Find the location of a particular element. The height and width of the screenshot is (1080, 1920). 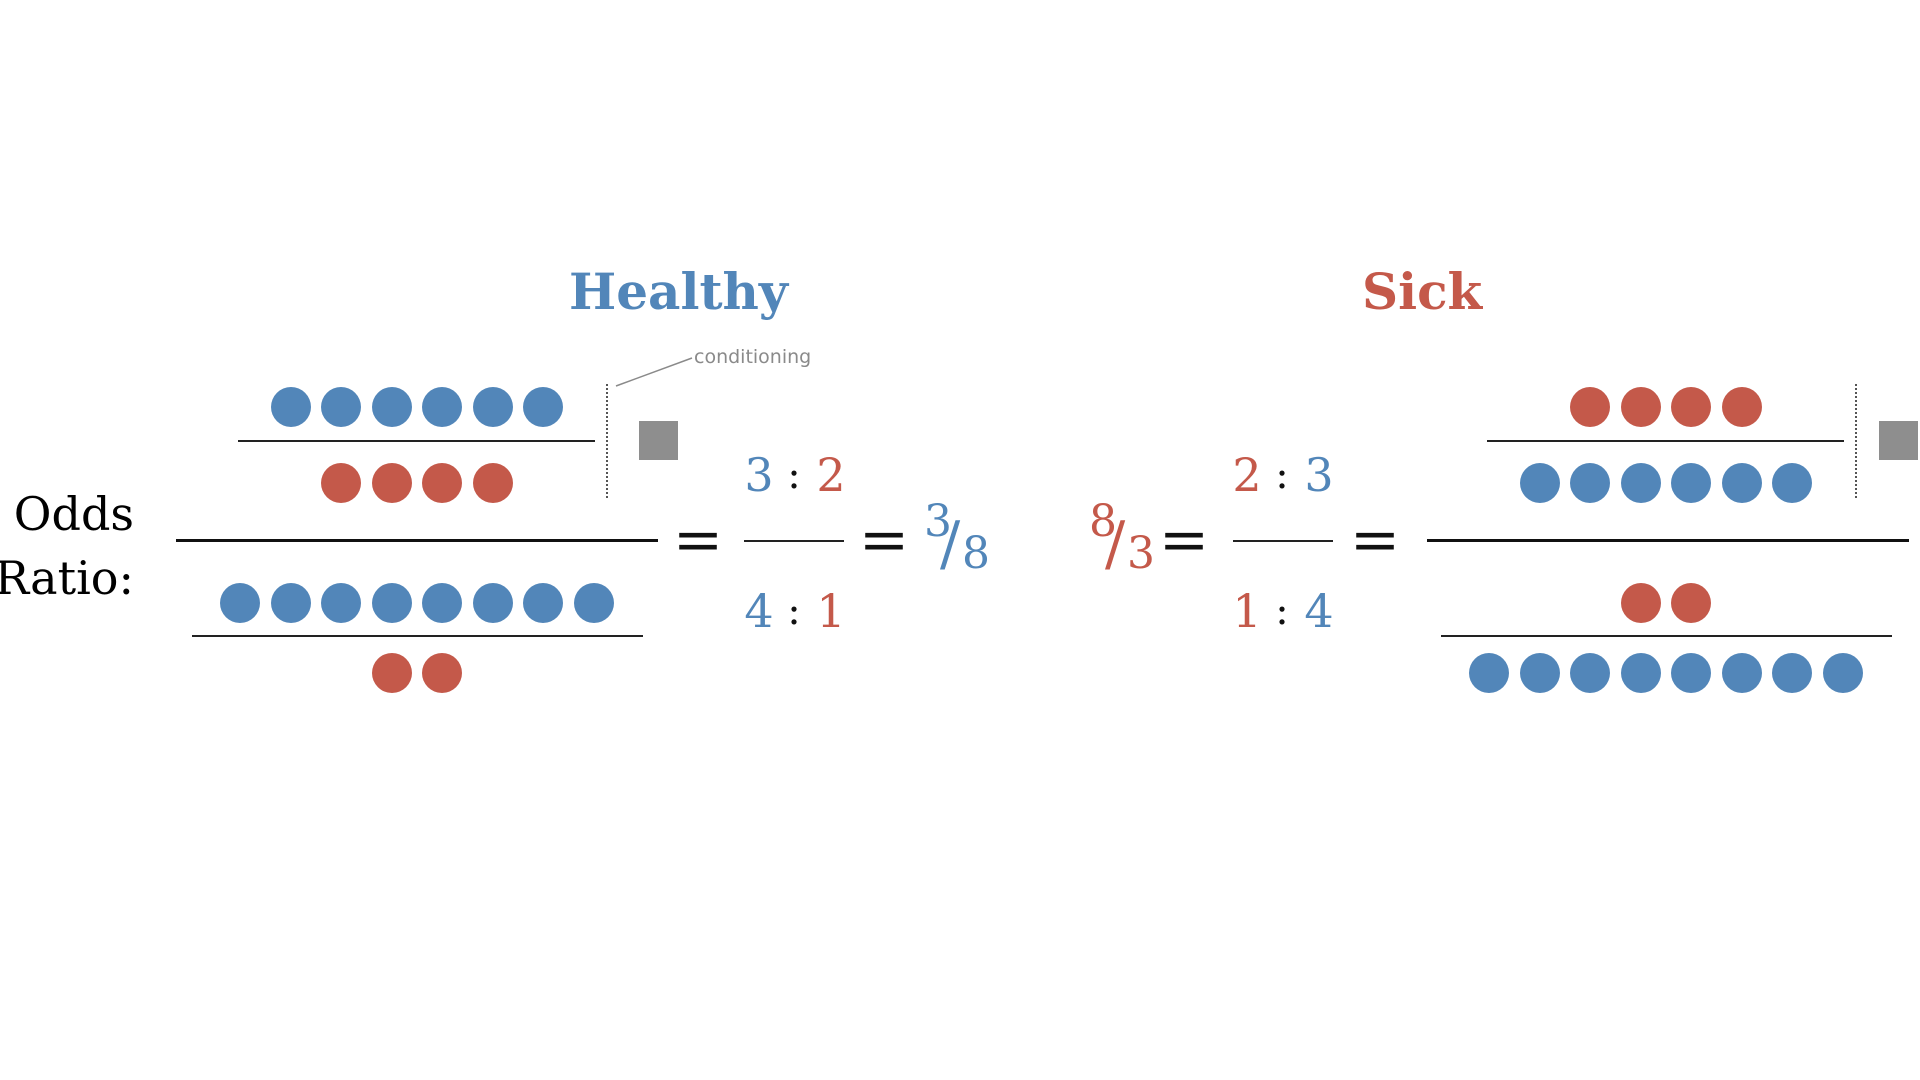

left-ratio-bar is located at coordinates (794, 541).